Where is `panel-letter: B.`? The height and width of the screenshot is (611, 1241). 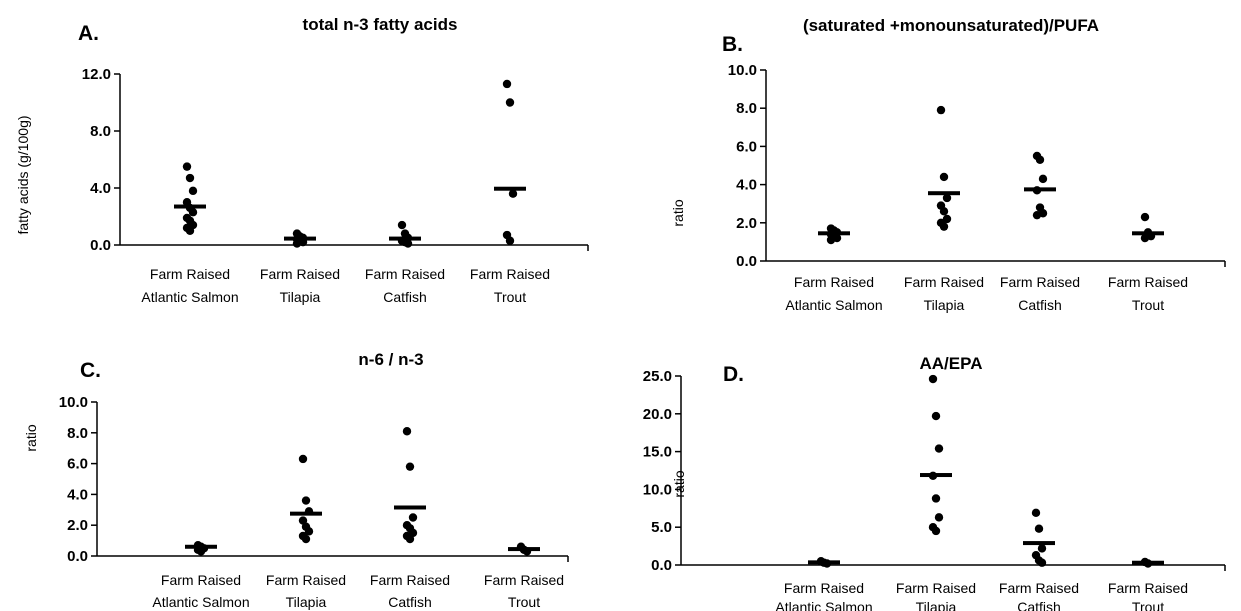 panel-letter: B. is located at coordinates (732, 44).